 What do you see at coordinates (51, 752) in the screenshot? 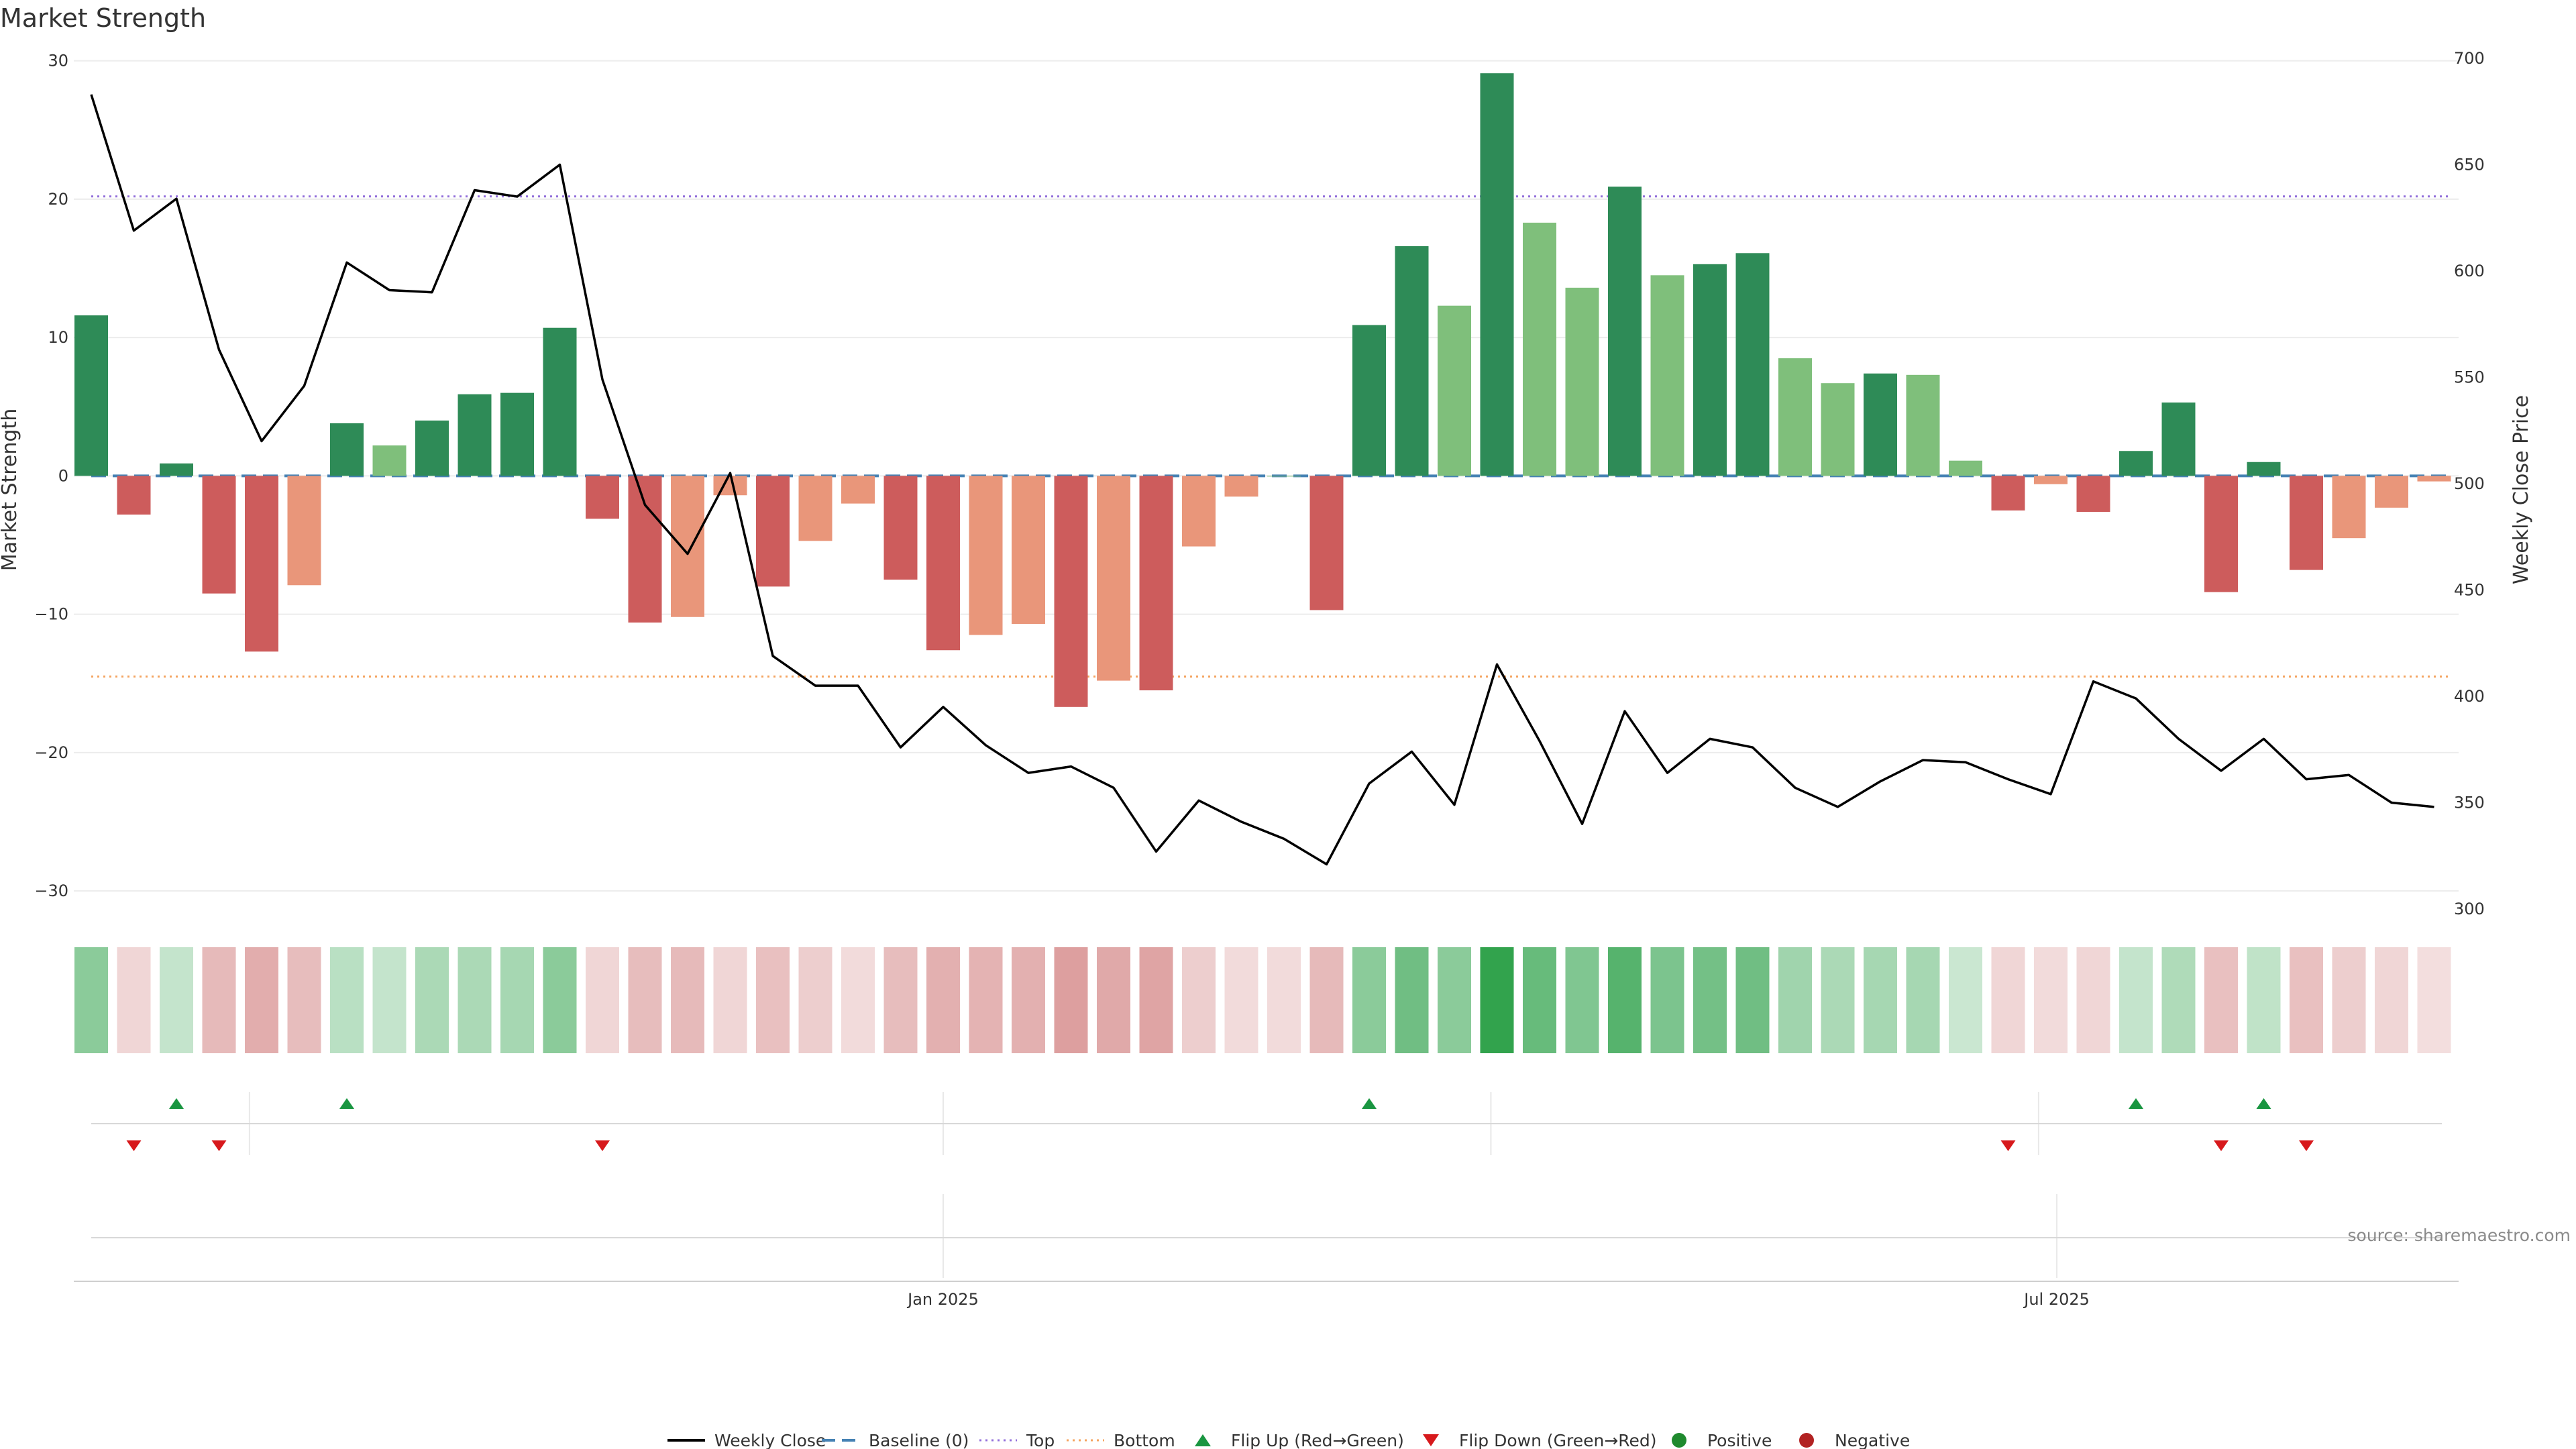
I see `y-tick-label: −20` at bounding box center [51, 752].